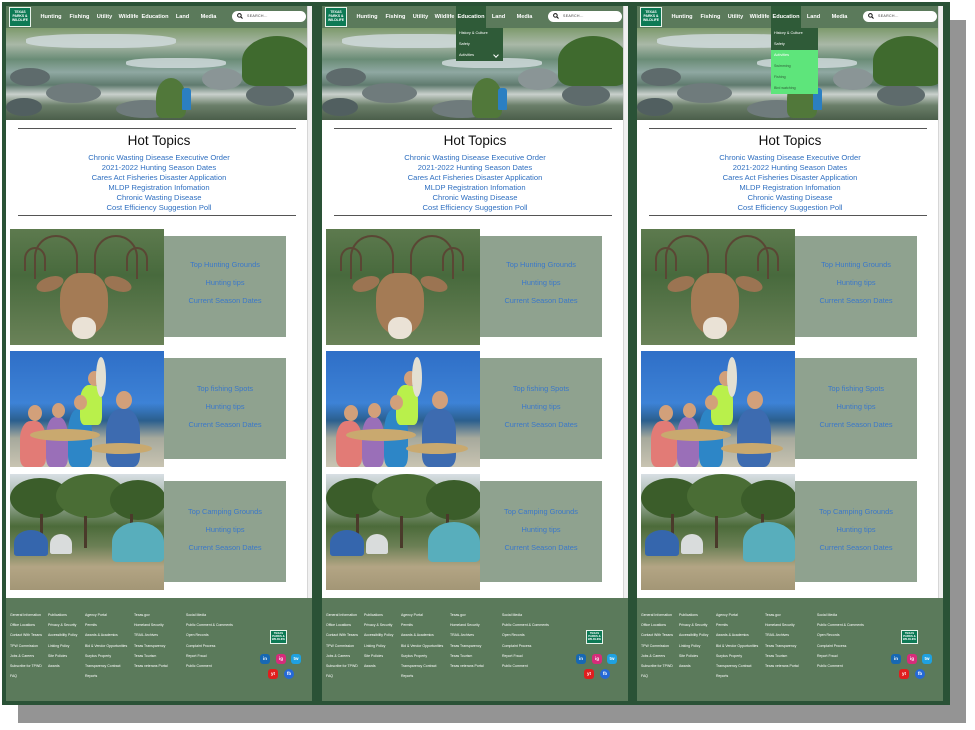 Image resolution: width=975 pixels, height=730 pixels. What do you see at coordinates (22, 655) in the screenshot?
I see `footer-link: Jobs & Careers` at bounding box center [22, 655].